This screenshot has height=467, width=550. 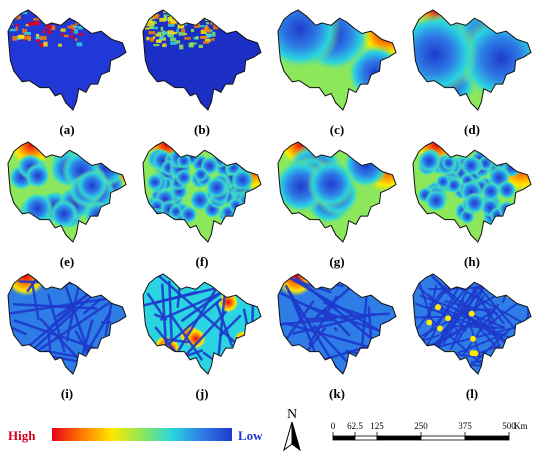 I want to click on panel-label: (d), so click(x=472, y=129).